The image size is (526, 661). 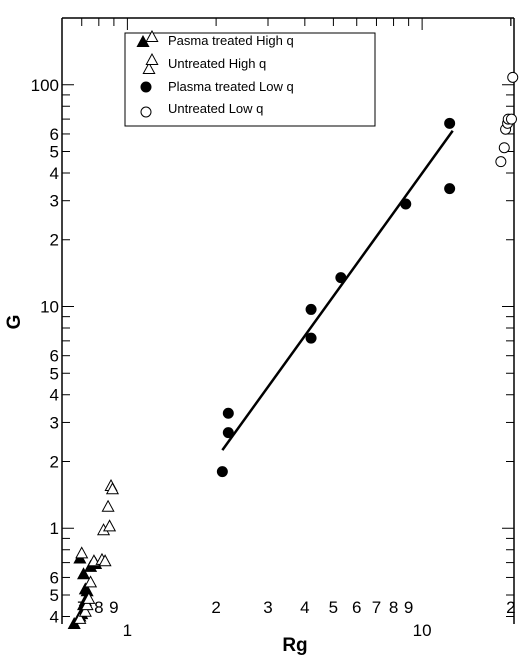 I want to click on x-tick-label: 3, so click(x=267, y=607).